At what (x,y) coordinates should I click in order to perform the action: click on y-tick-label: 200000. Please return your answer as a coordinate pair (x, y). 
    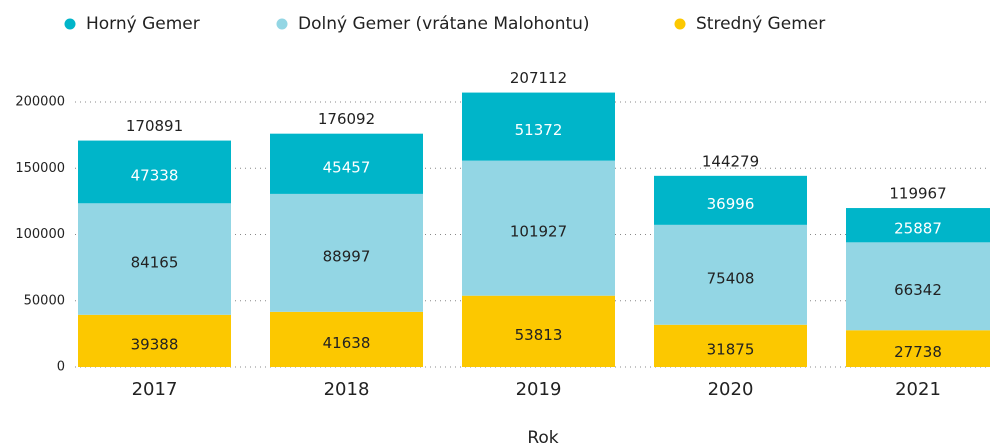
    Looking at the image, I should click on (40, 102).